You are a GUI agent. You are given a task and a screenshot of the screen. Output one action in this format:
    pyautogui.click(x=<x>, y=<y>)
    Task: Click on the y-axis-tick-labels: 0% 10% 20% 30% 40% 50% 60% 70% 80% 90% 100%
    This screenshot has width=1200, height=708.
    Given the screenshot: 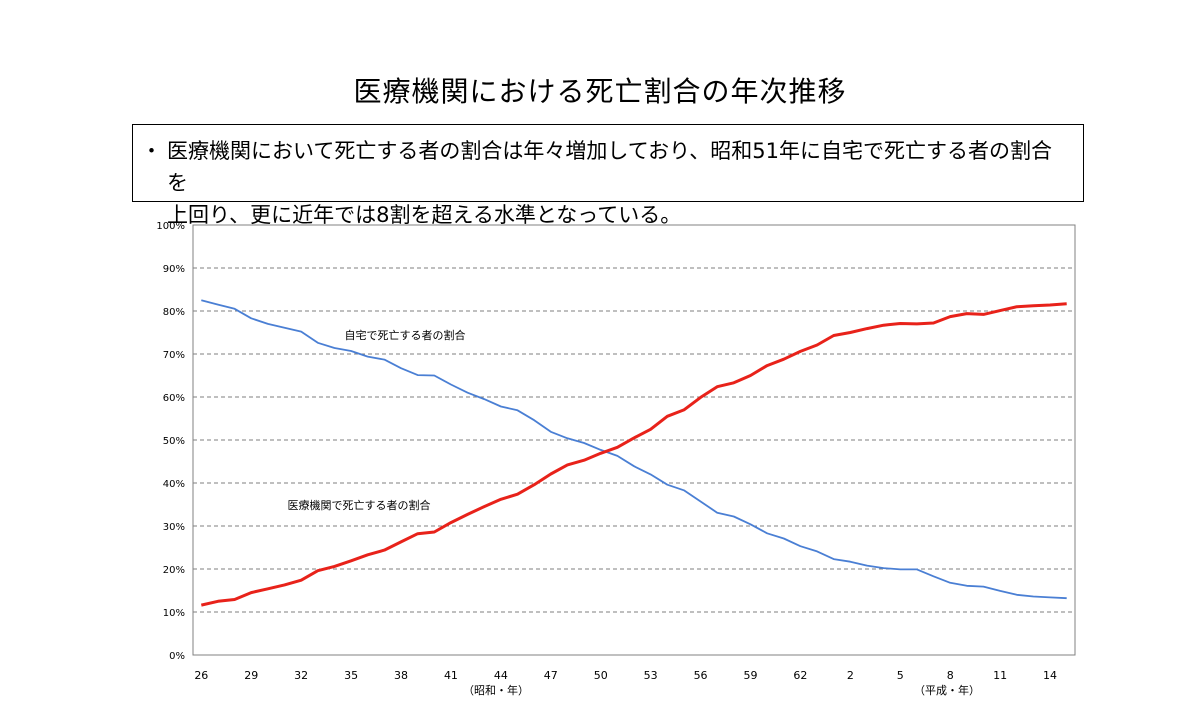 What is the action you would take?
    pyautogui.click(x=170, y=441)
    